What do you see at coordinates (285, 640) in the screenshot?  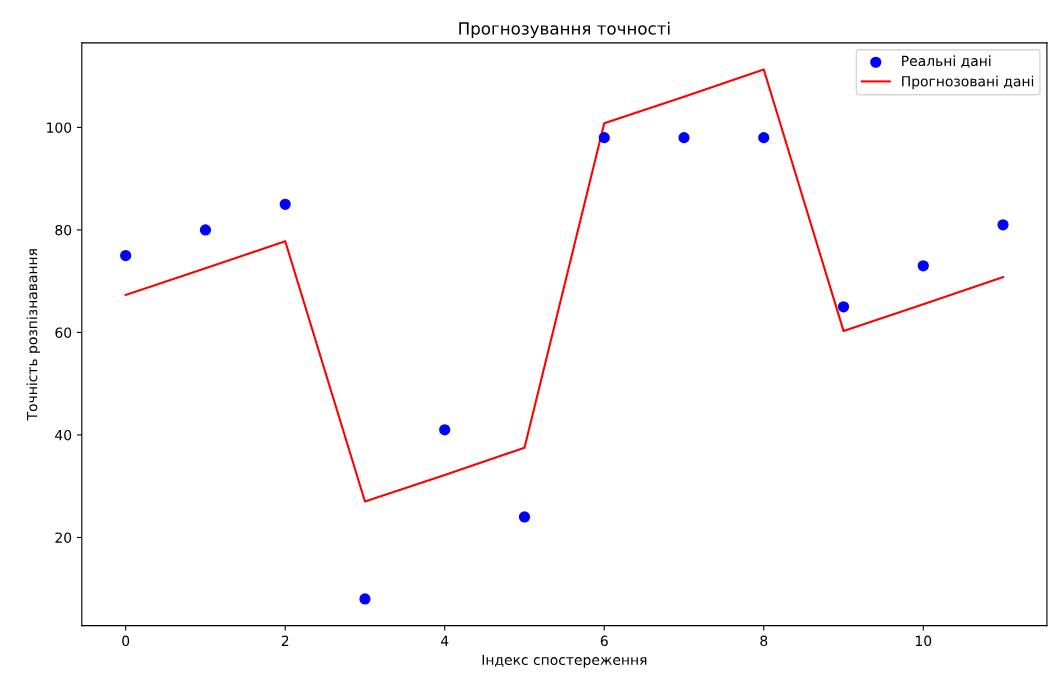 I see `x-tick-label: 2` at bounding box center [285, 640].